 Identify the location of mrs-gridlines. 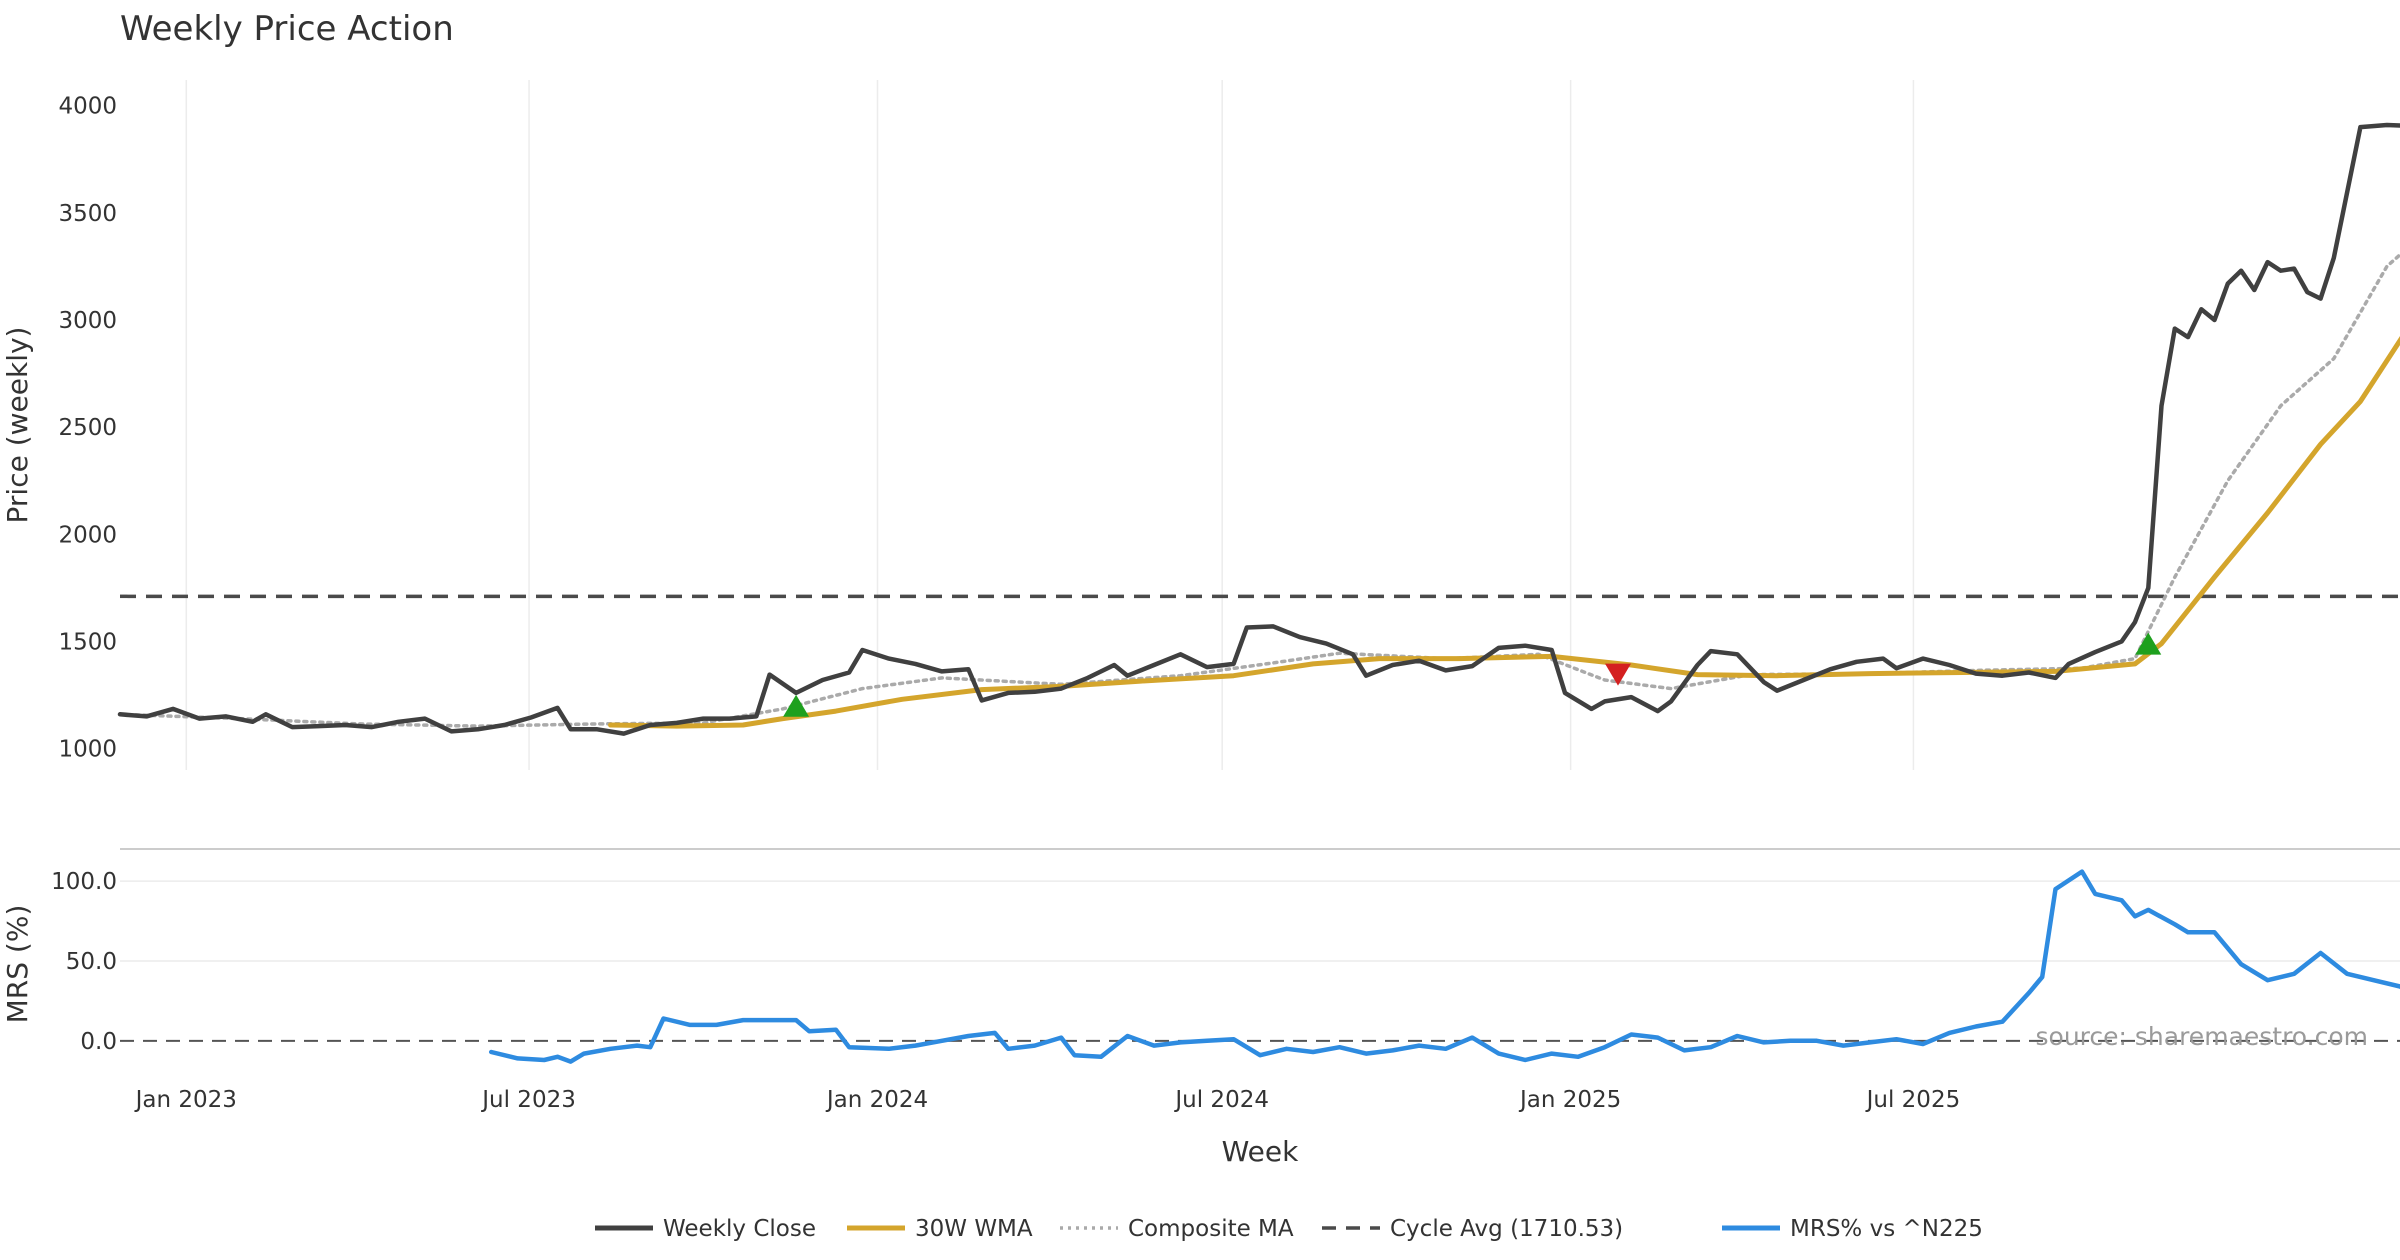
(1260, 961).